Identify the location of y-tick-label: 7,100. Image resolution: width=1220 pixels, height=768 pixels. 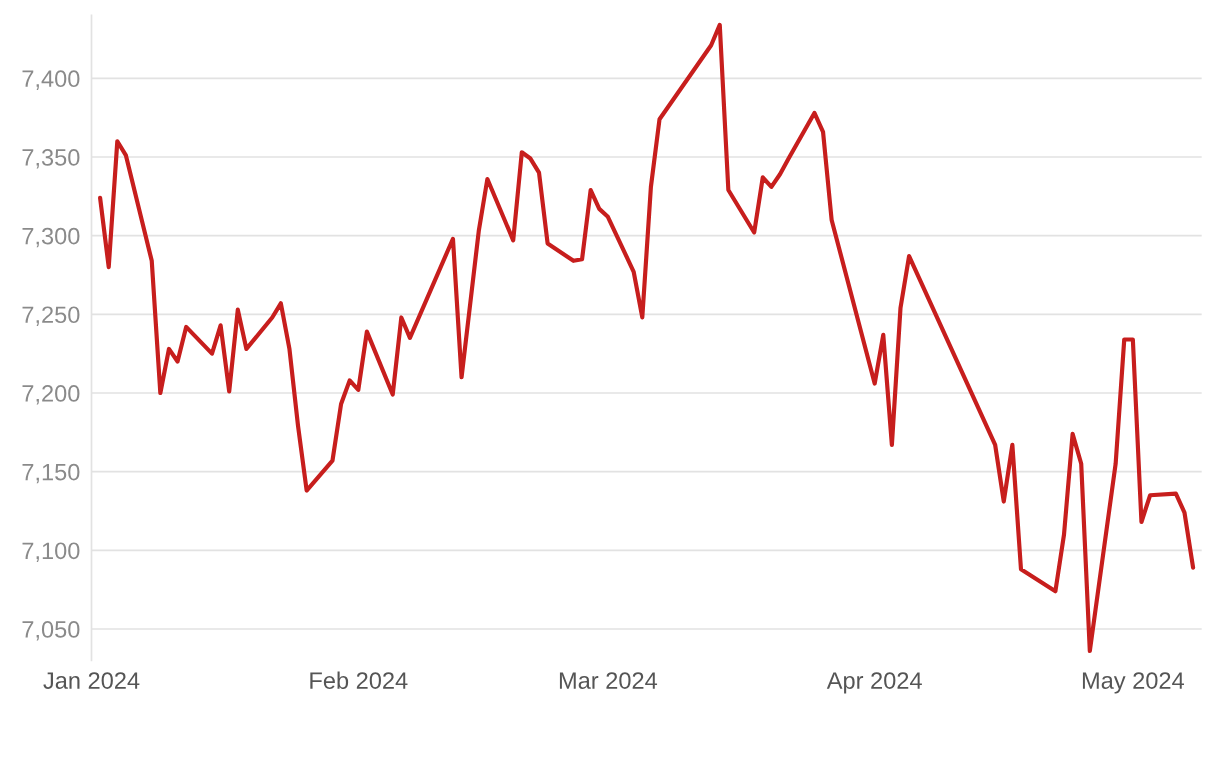
(51, 552).